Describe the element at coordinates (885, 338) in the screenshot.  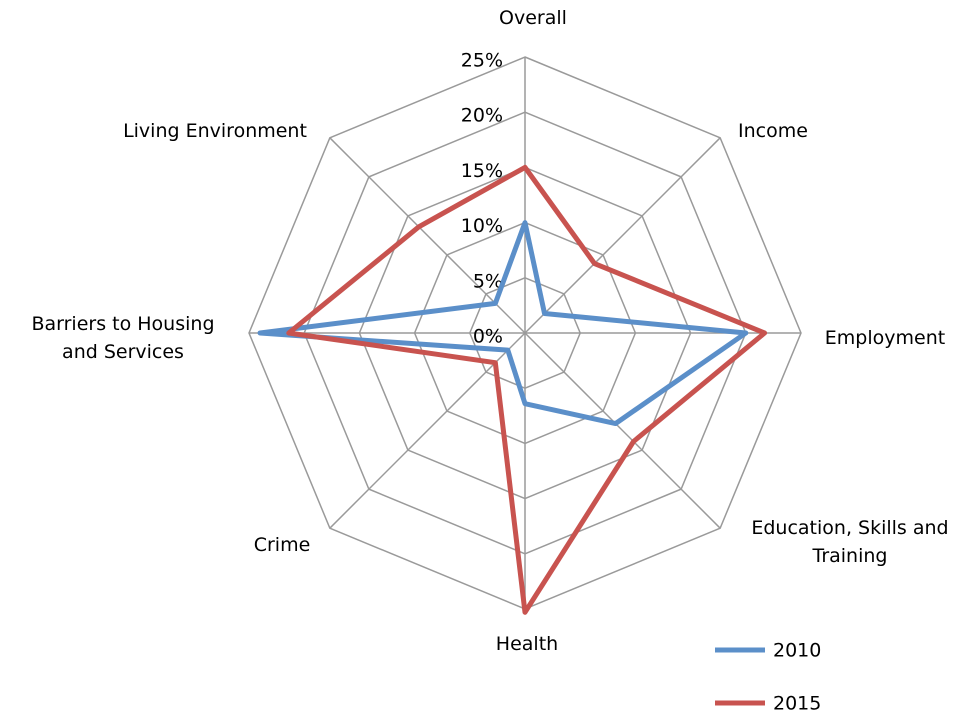
I see `category-label: Employment` at that location.